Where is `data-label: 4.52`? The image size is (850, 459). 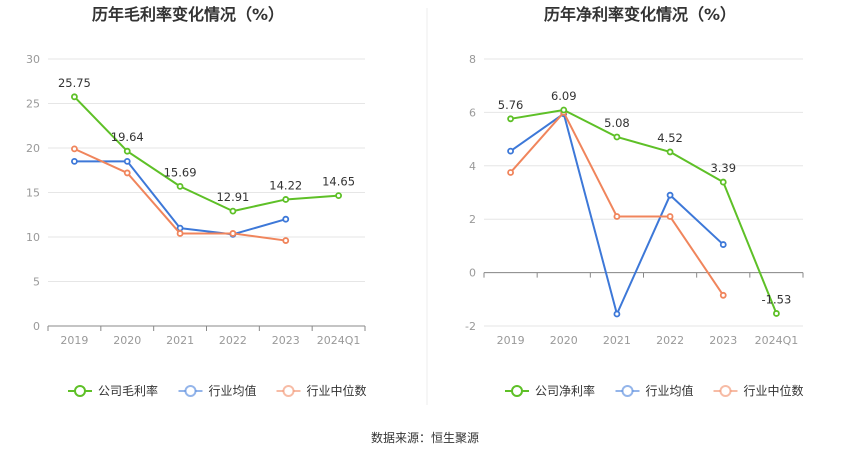 data-label: 4.52 is located at coordinates (670, 138).